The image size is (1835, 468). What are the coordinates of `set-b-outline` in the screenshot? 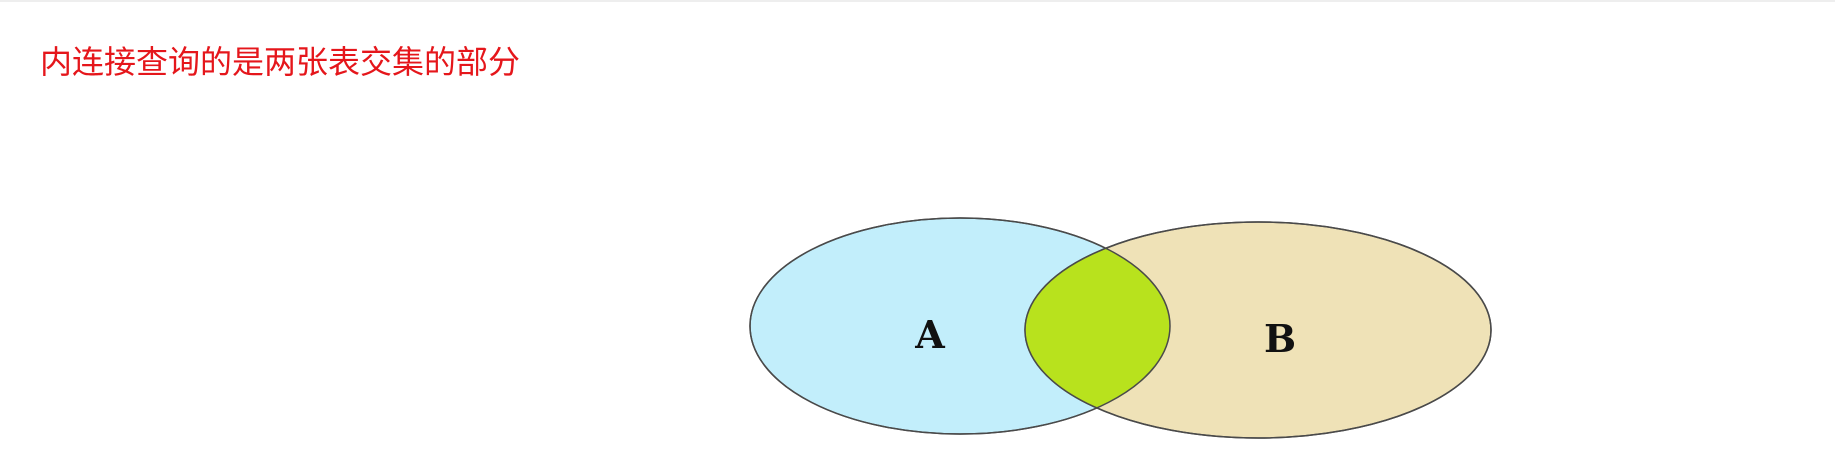 It's located at (1258, 330).